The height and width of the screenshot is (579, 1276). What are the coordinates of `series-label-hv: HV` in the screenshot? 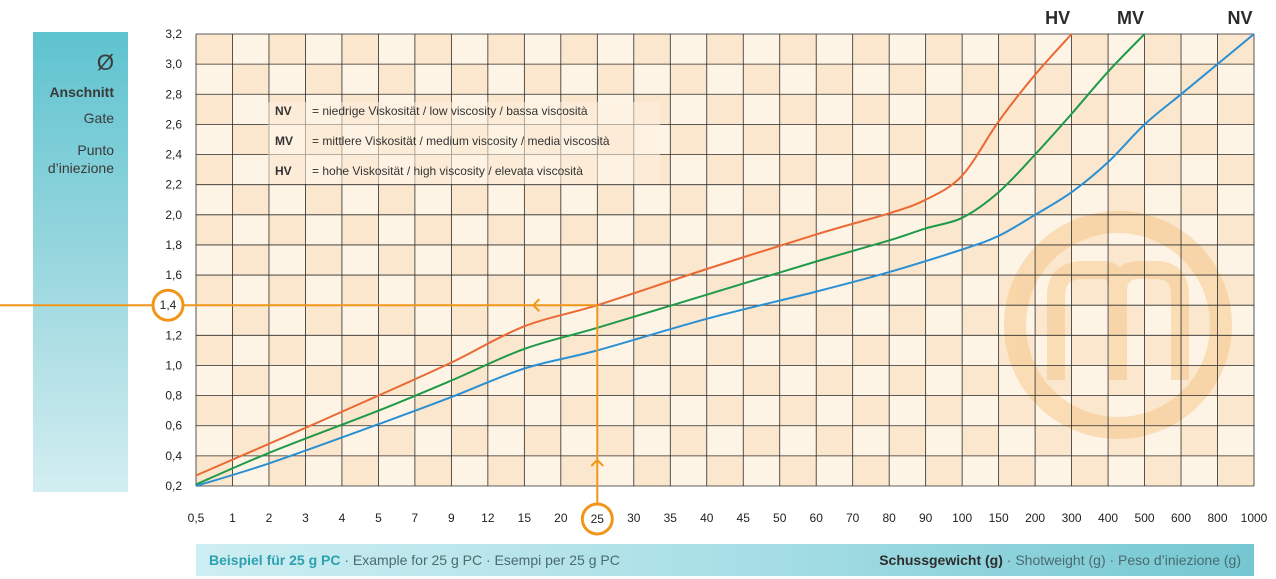 It's located at (1057, 18).